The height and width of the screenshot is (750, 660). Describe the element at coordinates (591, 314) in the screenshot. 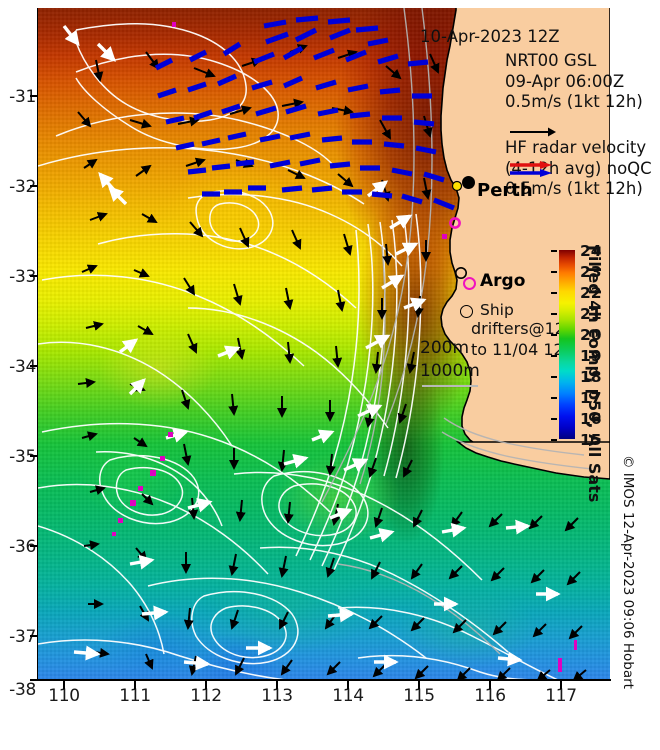

I see `colorbar-tick-label: 21` at that location.